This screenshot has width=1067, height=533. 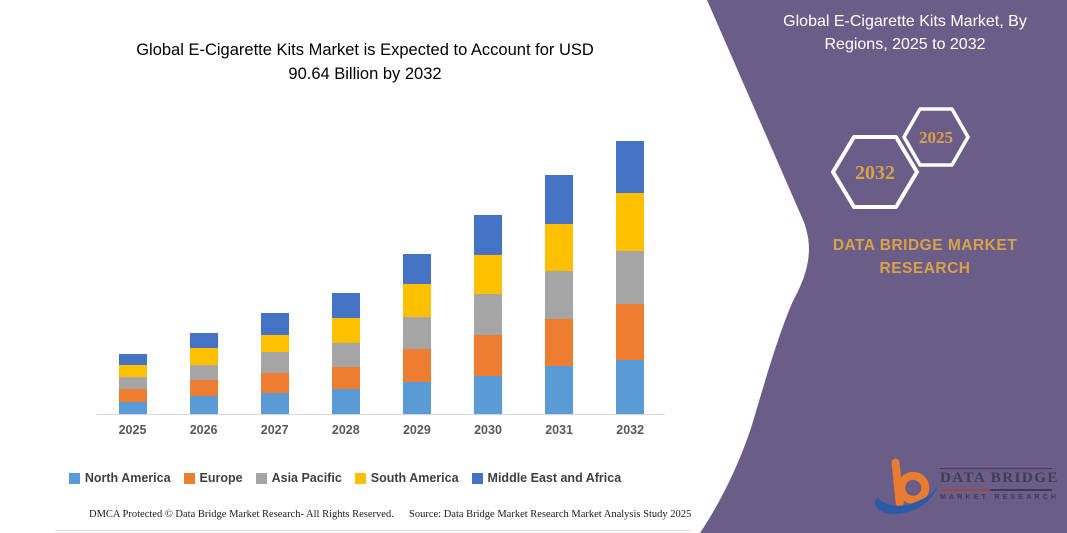 I want to click on hexagon-2025, so click(x=936, y=137).